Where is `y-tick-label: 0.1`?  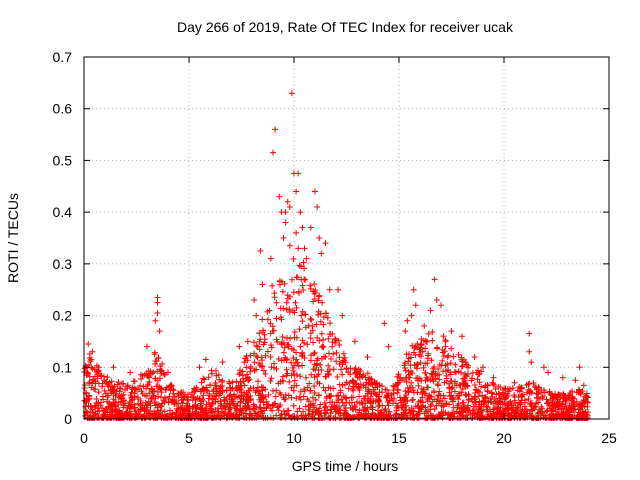 y-tick-label: 0.1 is located at coordinates (63, 367).